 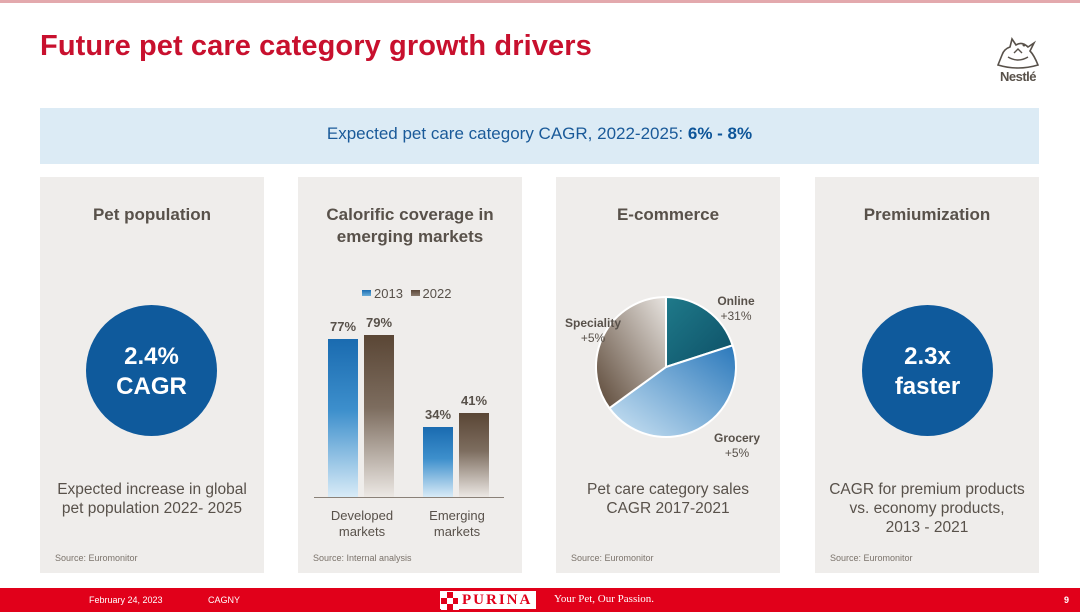 What do you see at coordinates (737, 438) in the screenshot?
I see `slice-name: Grocery` at bounding box center [737, 438].